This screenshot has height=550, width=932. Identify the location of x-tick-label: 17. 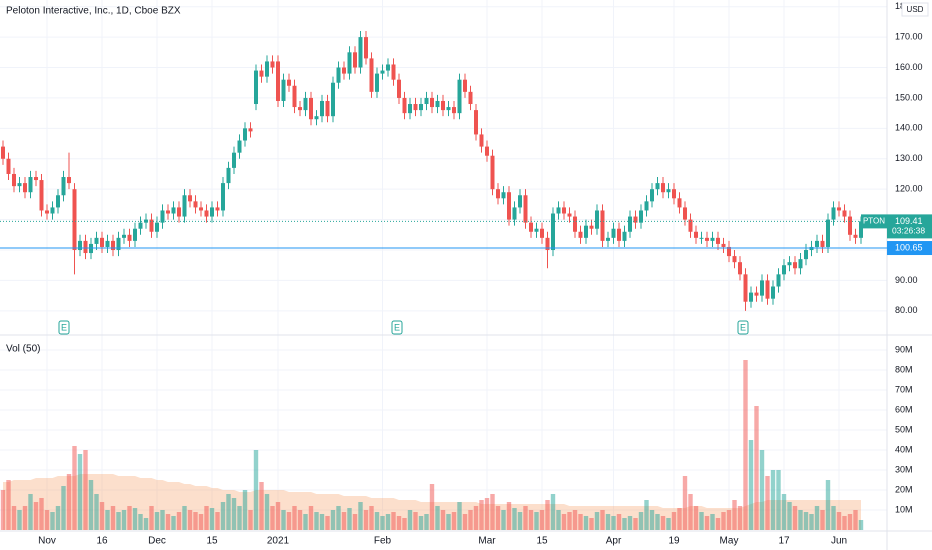
(784, 541).